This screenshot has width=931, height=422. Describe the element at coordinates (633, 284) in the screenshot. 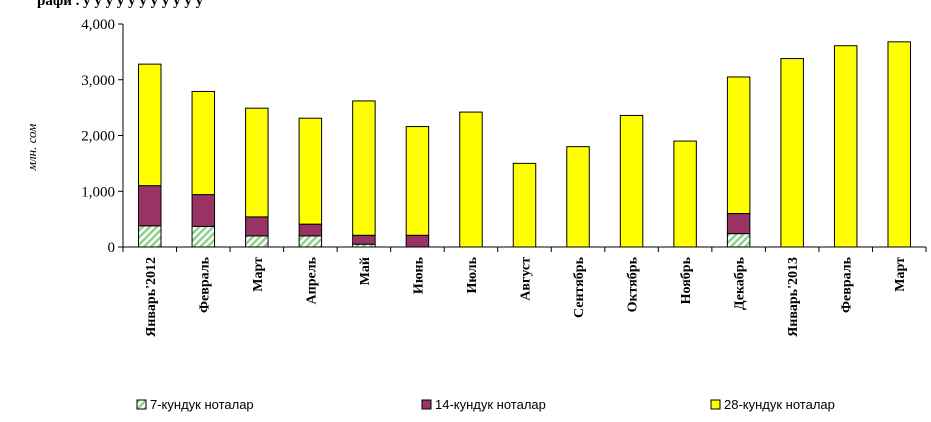

I see `x-tick-label: Октябрь` at that location.